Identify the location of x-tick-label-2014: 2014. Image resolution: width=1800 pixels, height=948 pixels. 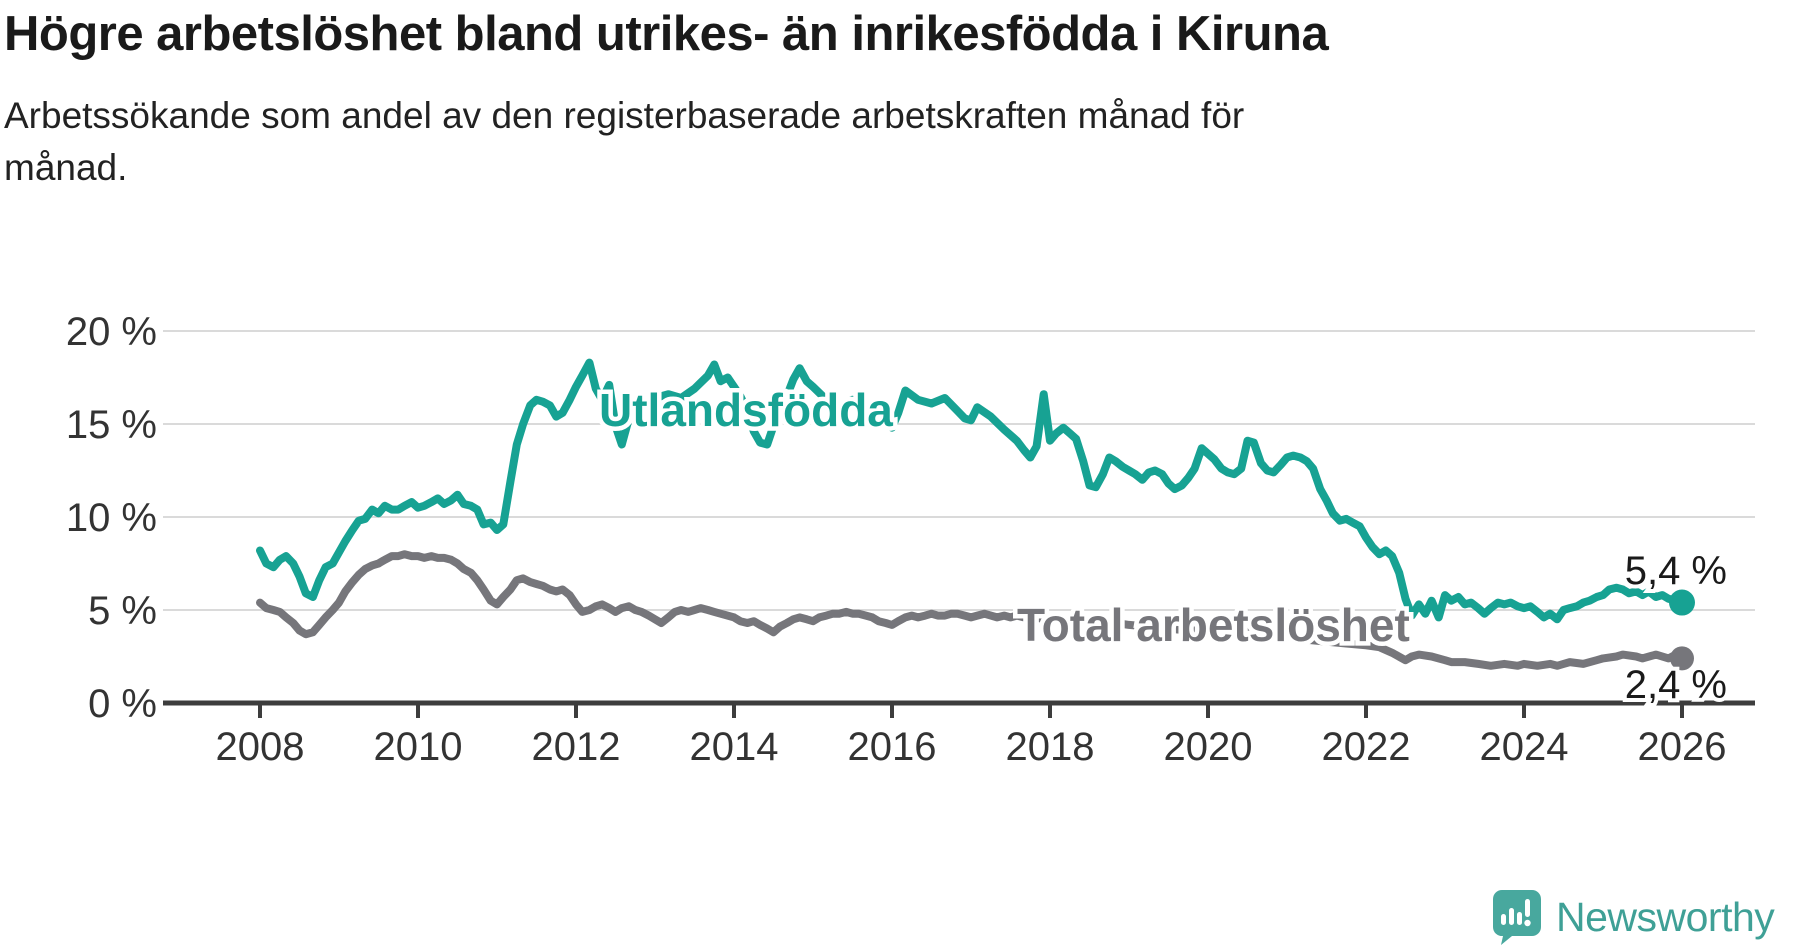
(734, 747).